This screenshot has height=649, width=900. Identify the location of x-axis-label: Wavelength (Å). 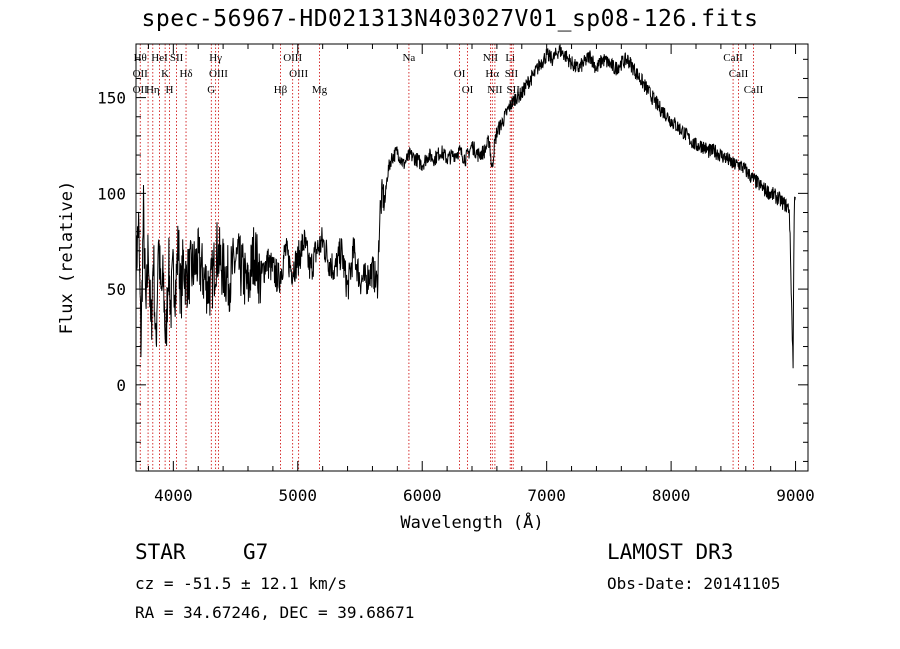
(471, 522).